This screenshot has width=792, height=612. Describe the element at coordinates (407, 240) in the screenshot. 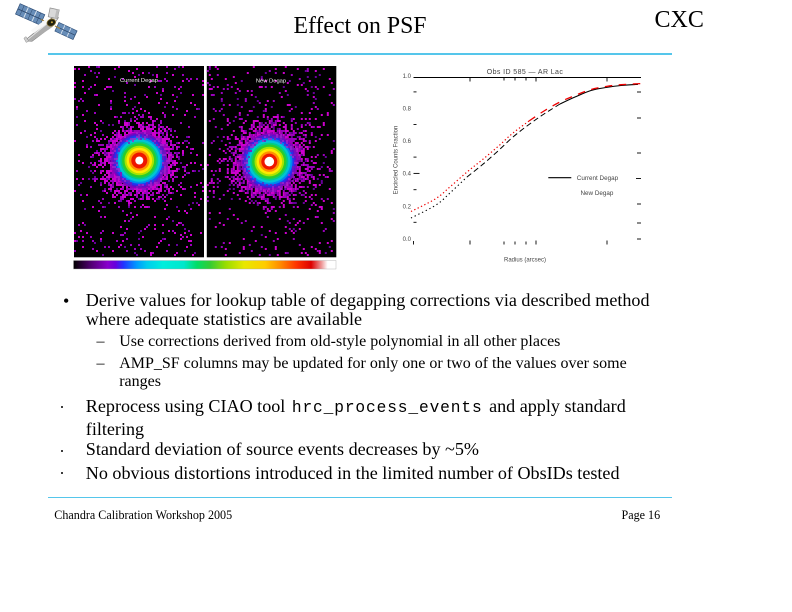

I see `svg-text: 0.0` at that location.